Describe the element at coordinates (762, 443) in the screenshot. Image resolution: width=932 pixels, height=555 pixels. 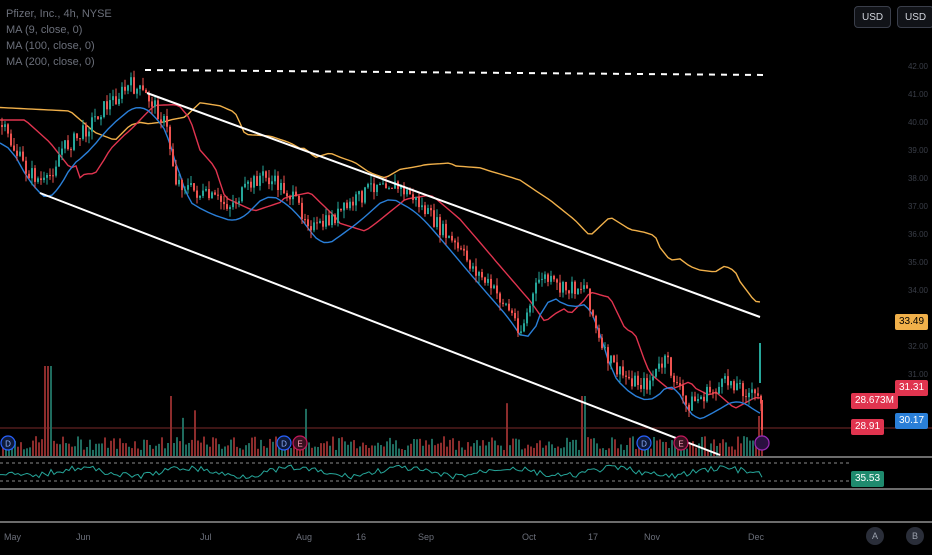
I see `earnings-lightning-icon` at that location.